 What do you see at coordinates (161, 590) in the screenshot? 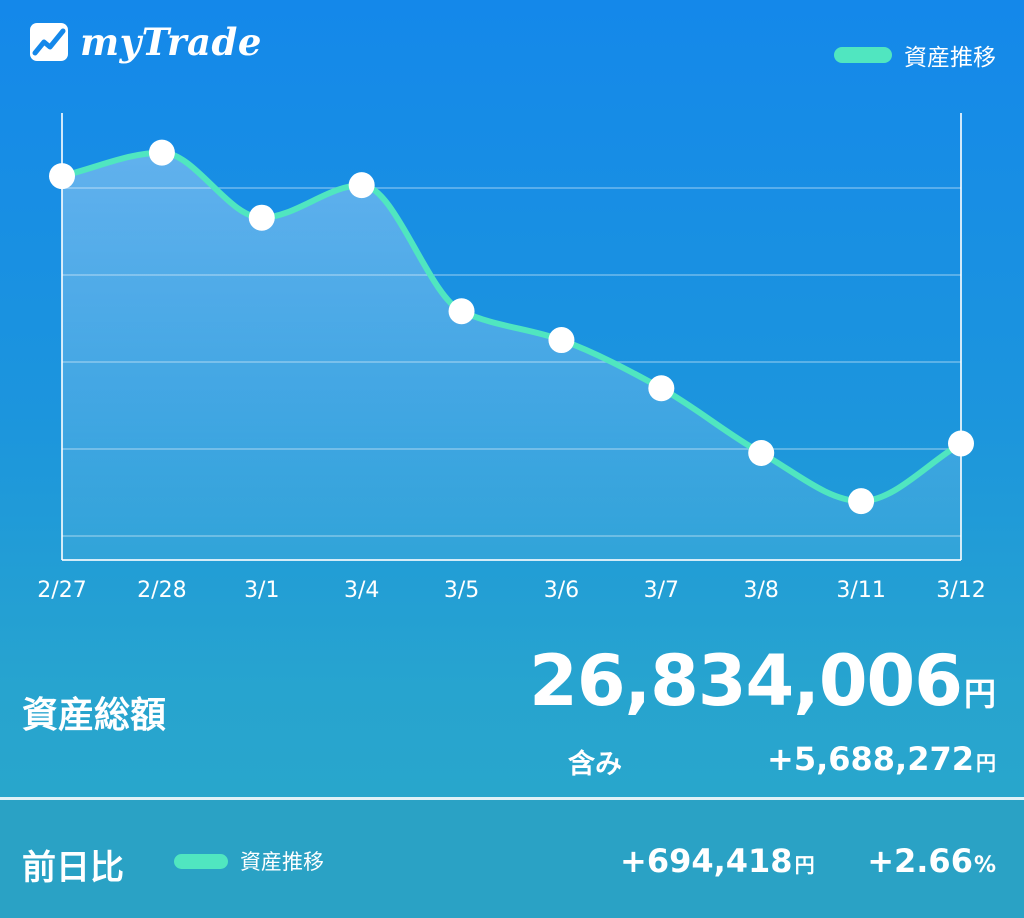
I see `x-tick-label: 2/28` at bounding box center [161, 590].